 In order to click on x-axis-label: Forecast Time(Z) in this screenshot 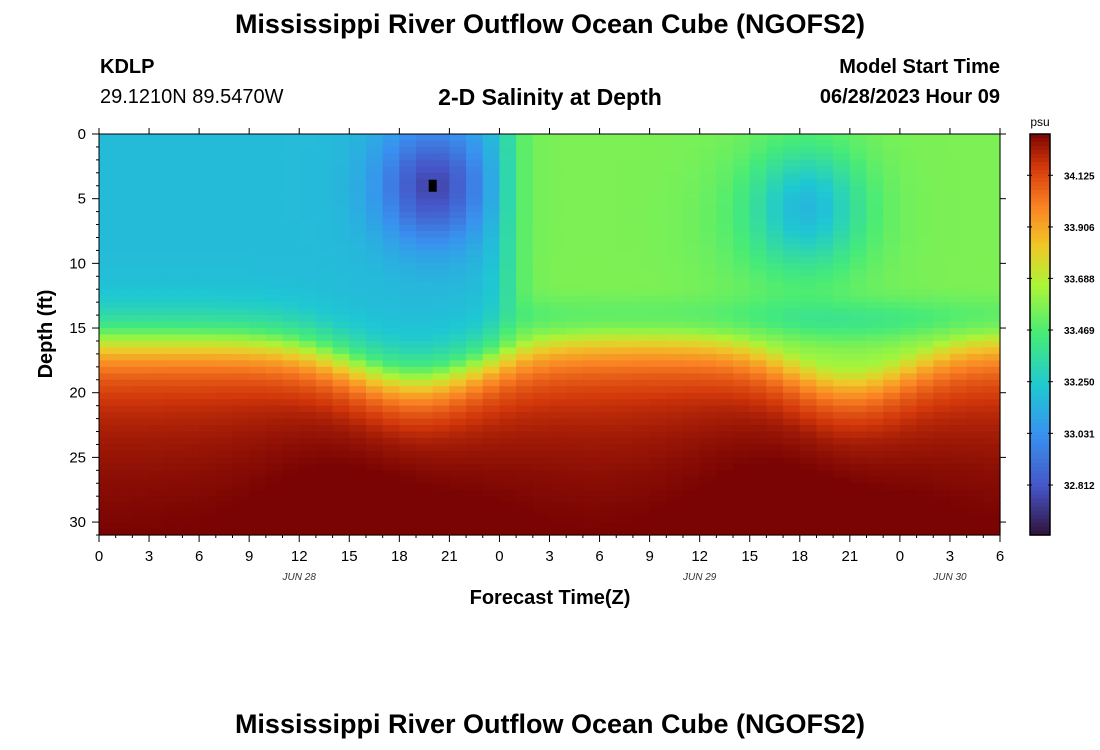, I will do `click(550, 598)`.